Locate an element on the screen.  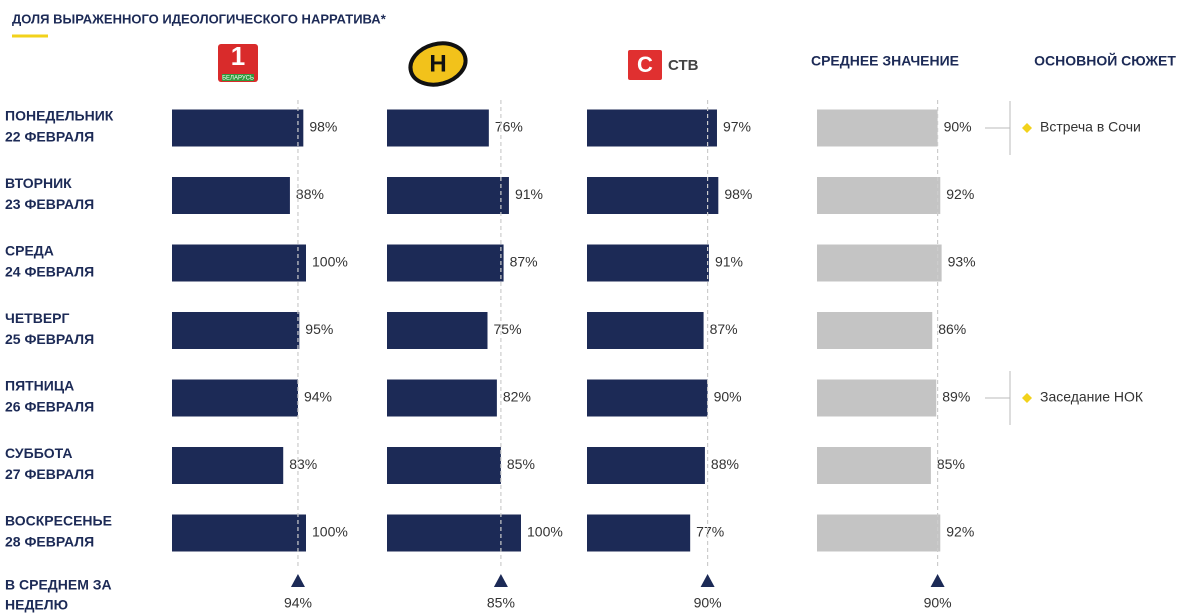
story-label: Заседание НОК is located at coordinates (1092, 397).